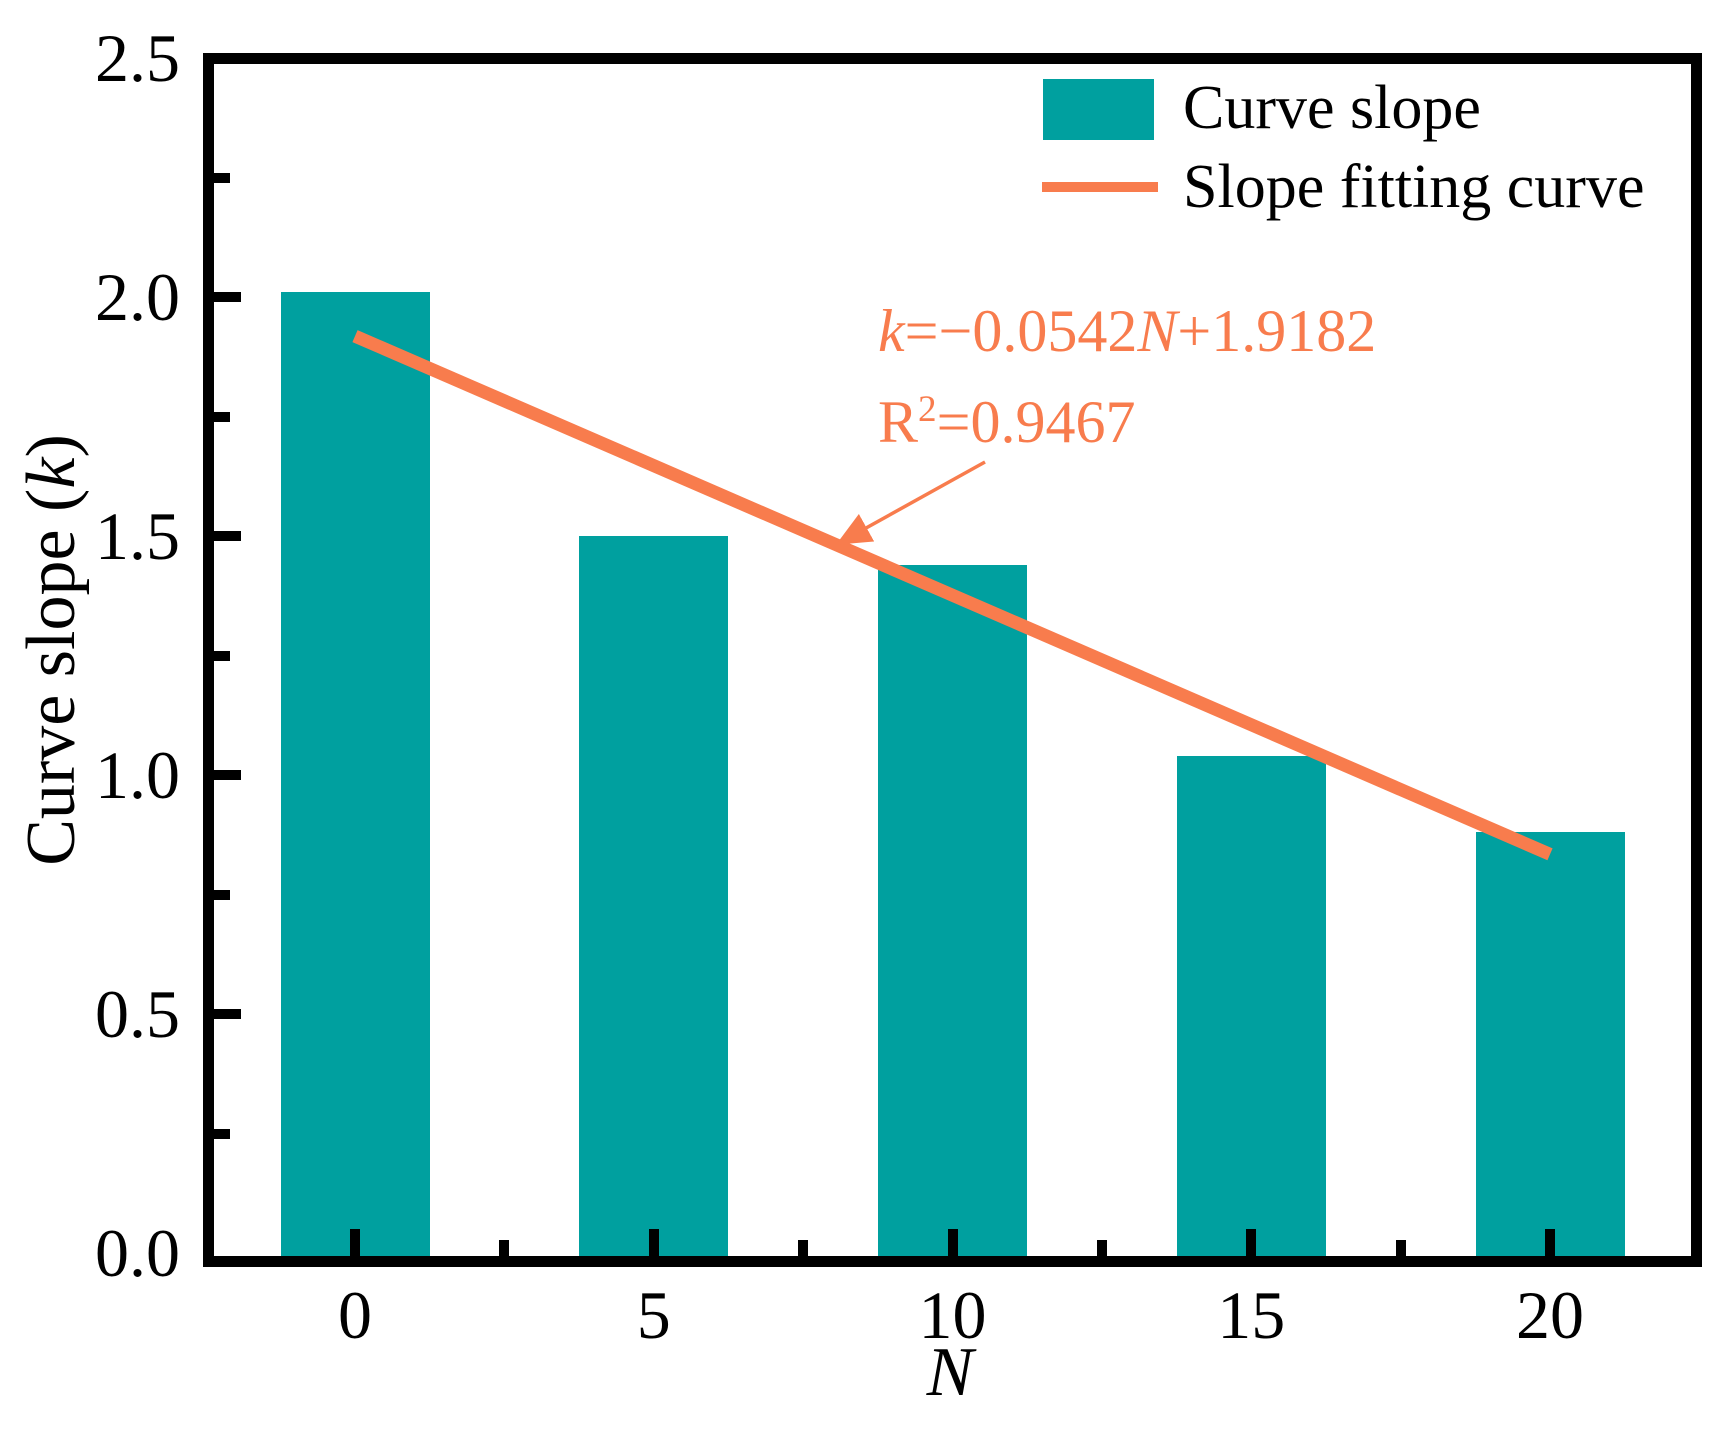 The width and height of the screenshot is (1729, 1431). What do you see at coordinates (51, 473) in the screenshot?
I see `y-axis-title-k-var: k` at bounding box center [51, 473].